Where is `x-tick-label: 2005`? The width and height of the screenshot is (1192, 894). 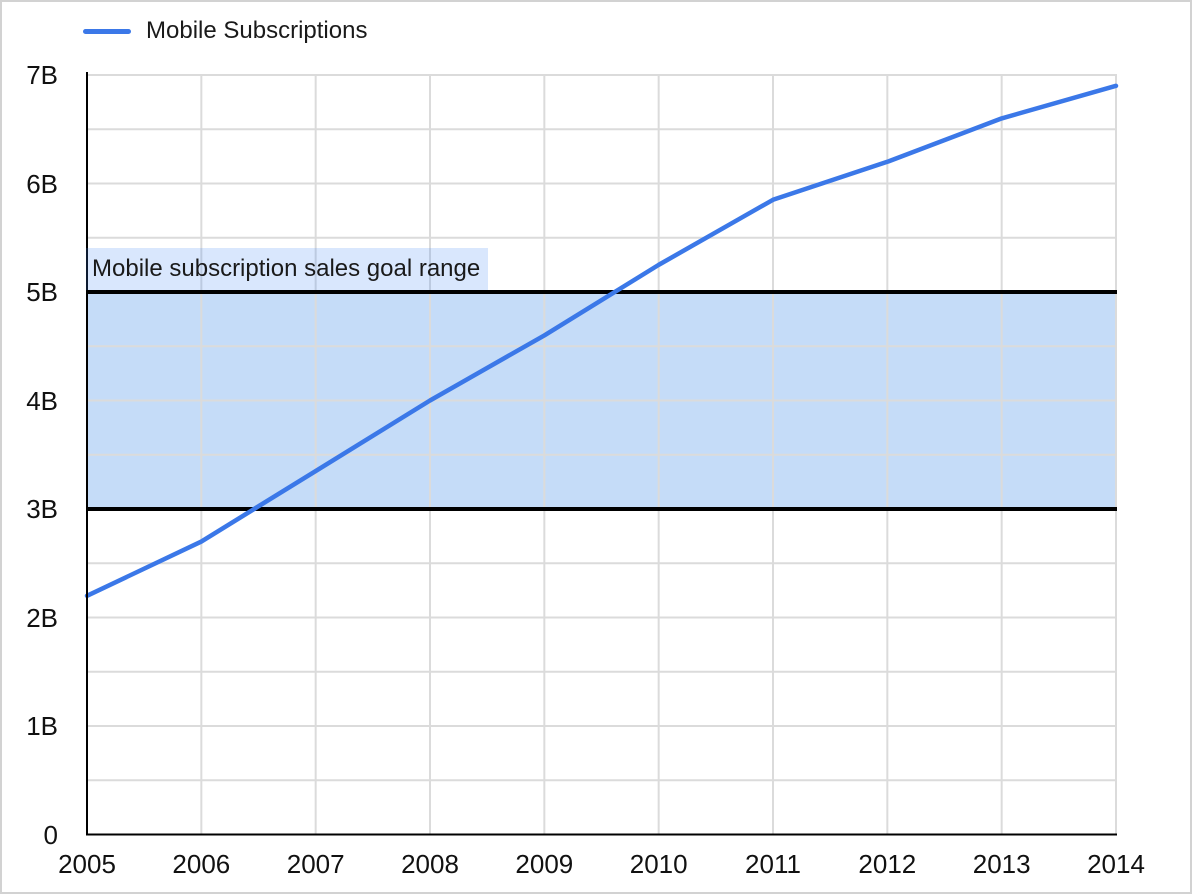 x-tick-label: 2005 is located at coordinates (87, 864).